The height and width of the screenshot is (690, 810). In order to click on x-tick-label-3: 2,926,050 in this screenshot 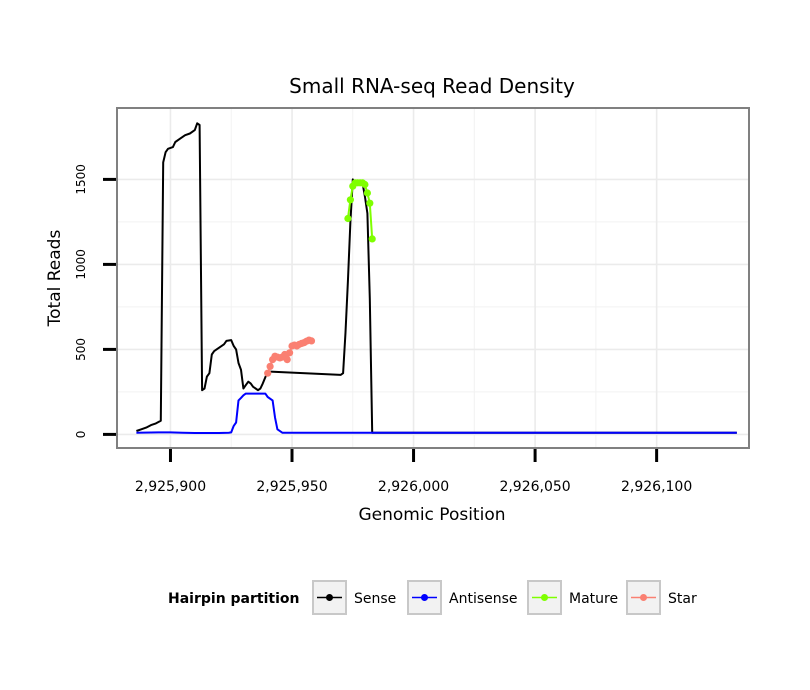, I will do `click(534, 487)`.